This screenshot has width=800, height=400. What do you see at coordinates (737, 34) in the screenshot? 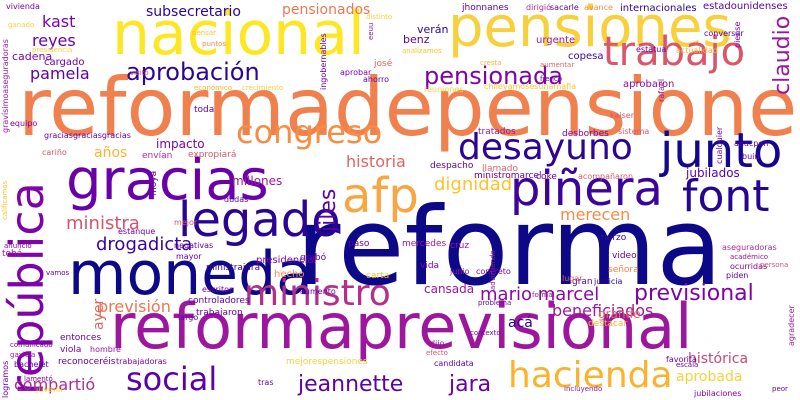
I see `word: piense` at bounding box center [737, 34].